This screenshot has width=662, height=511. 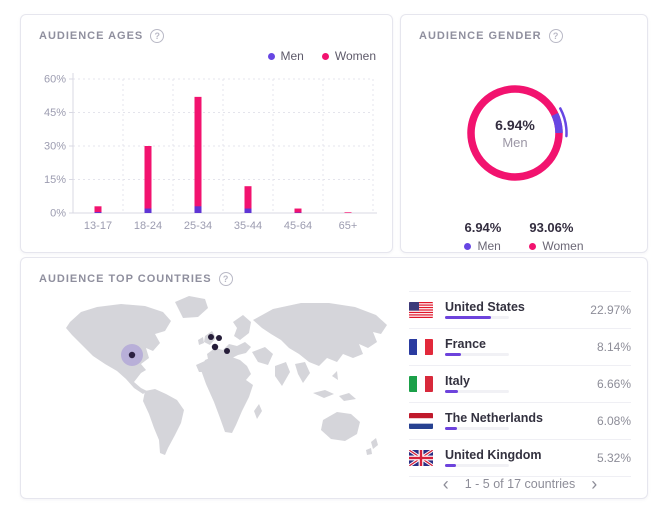 I want to click on country-row: France 8.14%, so click(x=520, y=347).